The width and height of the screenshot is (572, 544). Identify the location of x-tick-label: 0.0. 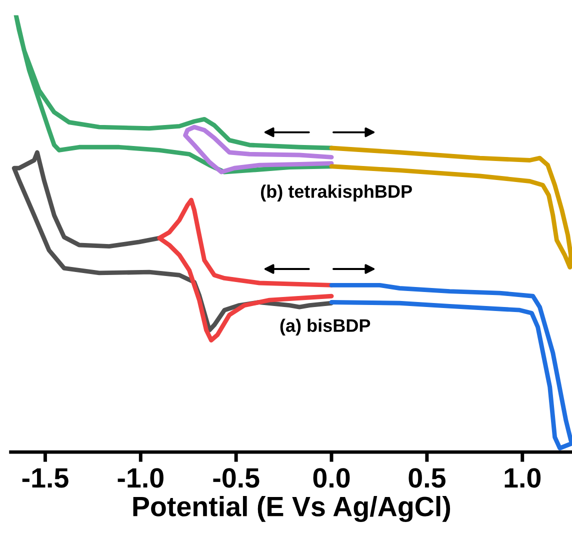
(331, 478).